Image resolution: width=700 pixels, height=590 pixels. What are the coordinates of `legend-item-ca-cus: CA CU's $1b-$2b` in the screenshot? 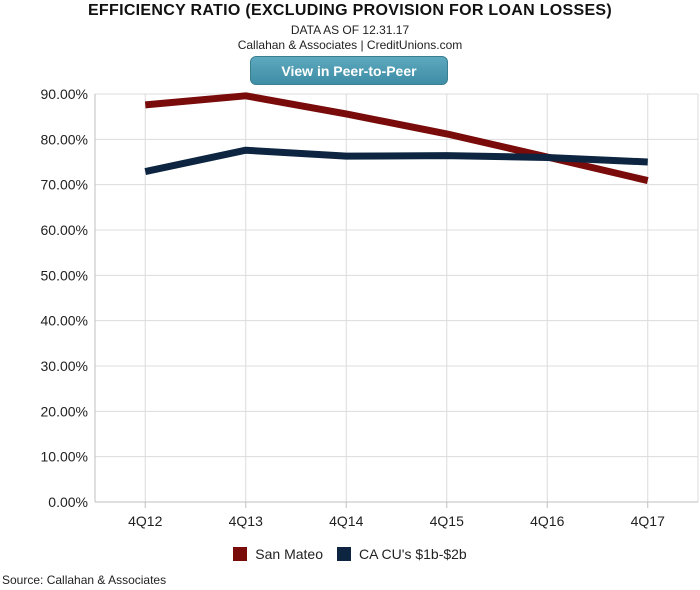 It's located at (401, 554).